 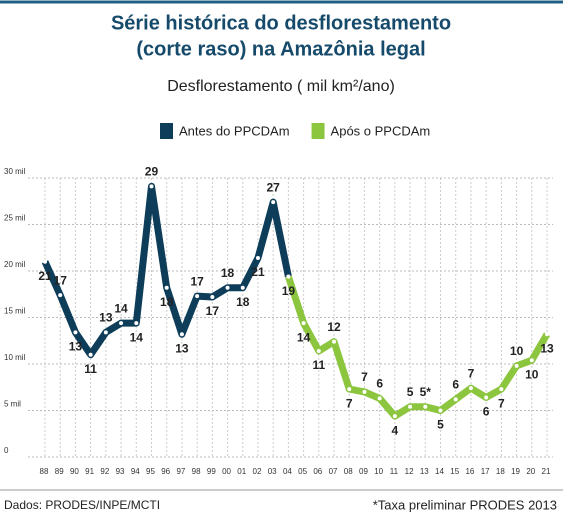 What do you see at coordinates (363, 471) in the screenshot?
I see `x-tick-label: 09` at bounding box center [363, 471].